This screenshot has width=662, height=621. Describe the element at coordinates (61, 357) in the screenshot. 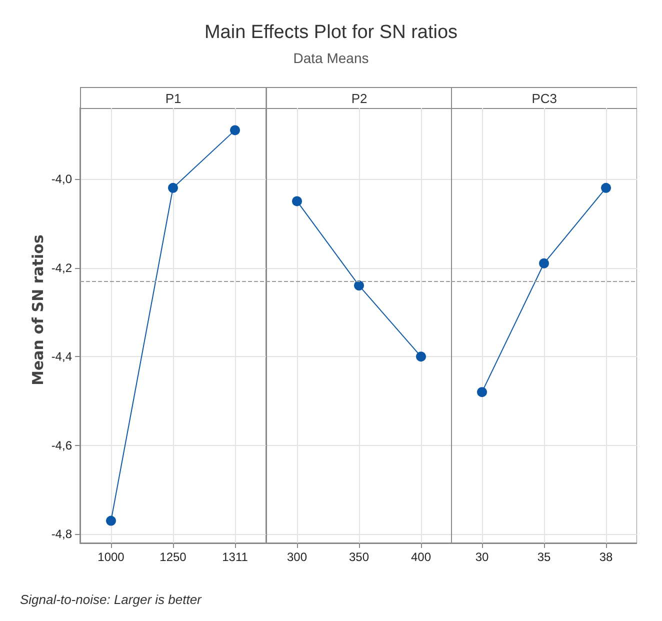

I see `y-tick-label: -4,4` at that location.